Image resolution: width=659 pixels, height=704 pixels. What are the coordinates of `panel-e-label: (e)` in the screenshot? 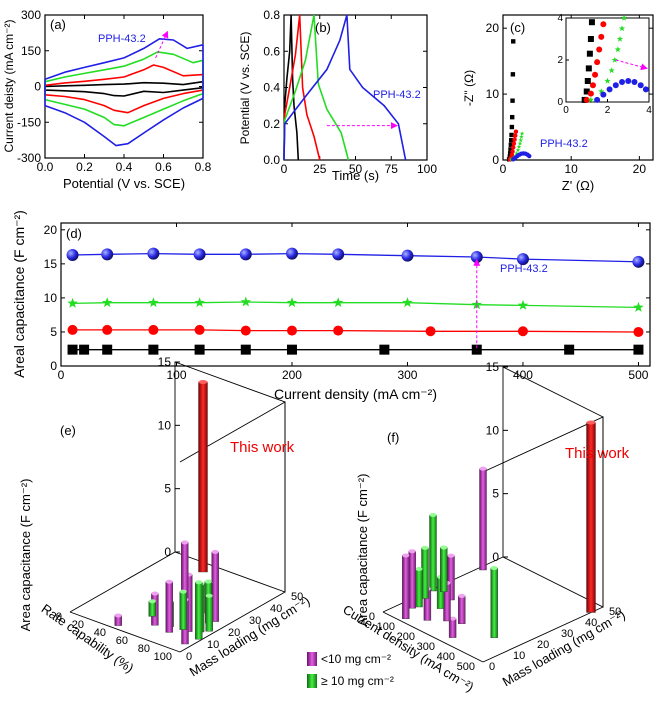 It's located at (68, 430).